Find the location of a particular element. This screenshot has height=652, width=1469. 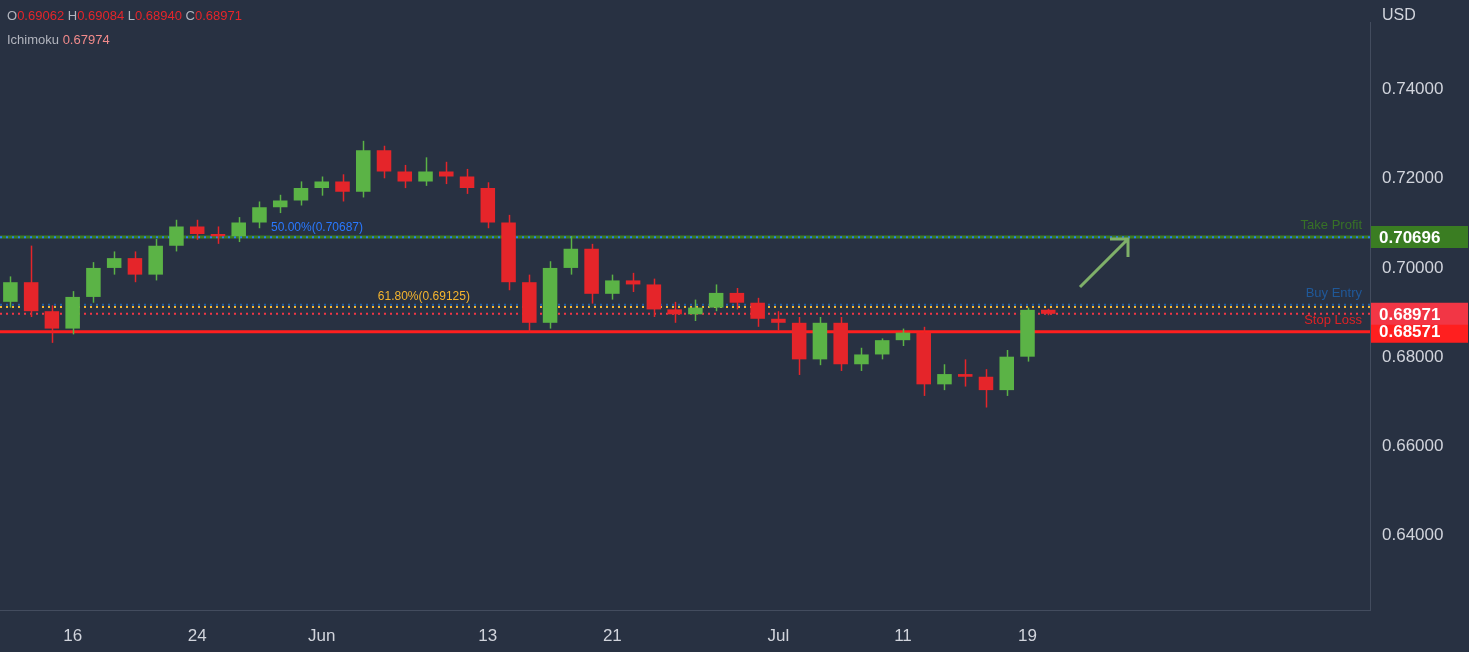

x-tick-label: Jun is located at coordinates (322, 635).